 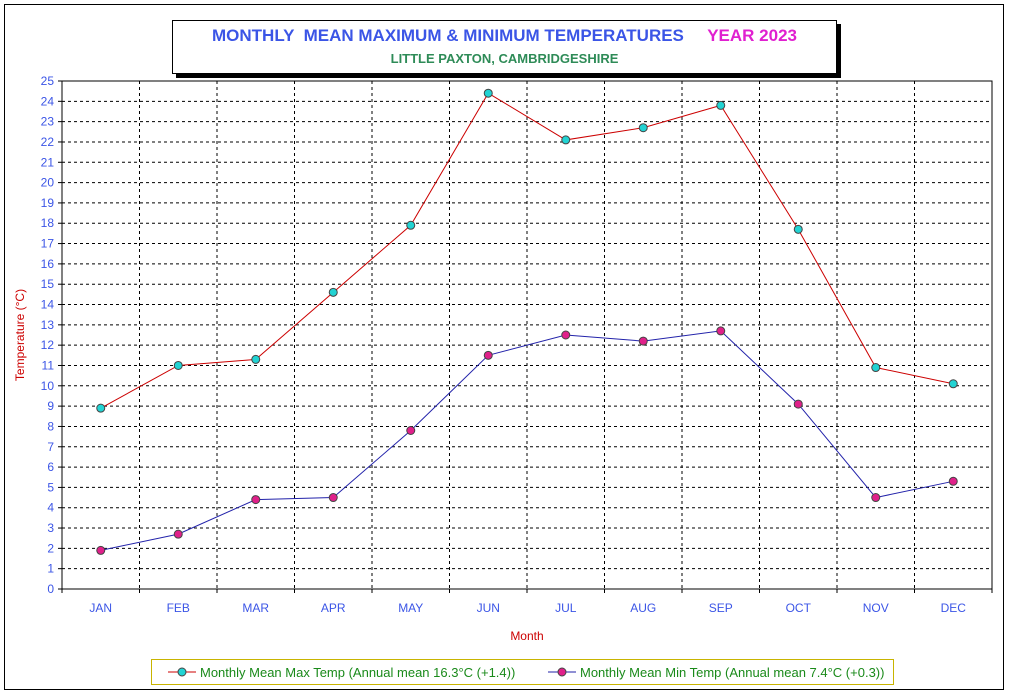 I want to click on x-tick-label: MAR, so click(x=255, y=608).